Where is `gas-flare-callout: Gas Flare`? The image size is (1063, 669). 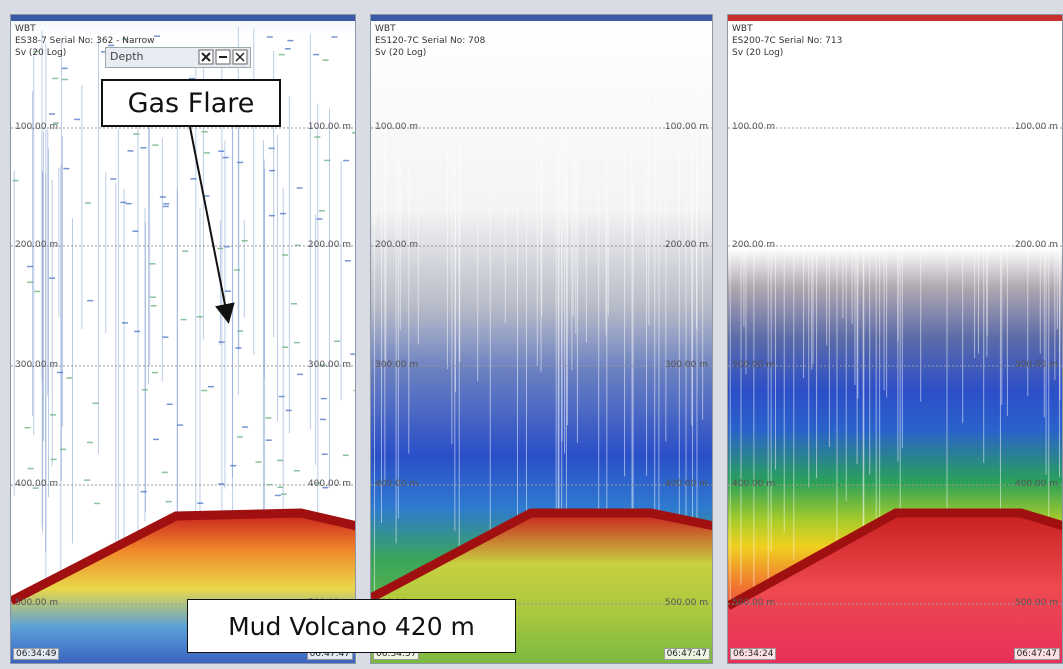
gas-flare-callout: Gas Flare is located at coordinates (191, 103).